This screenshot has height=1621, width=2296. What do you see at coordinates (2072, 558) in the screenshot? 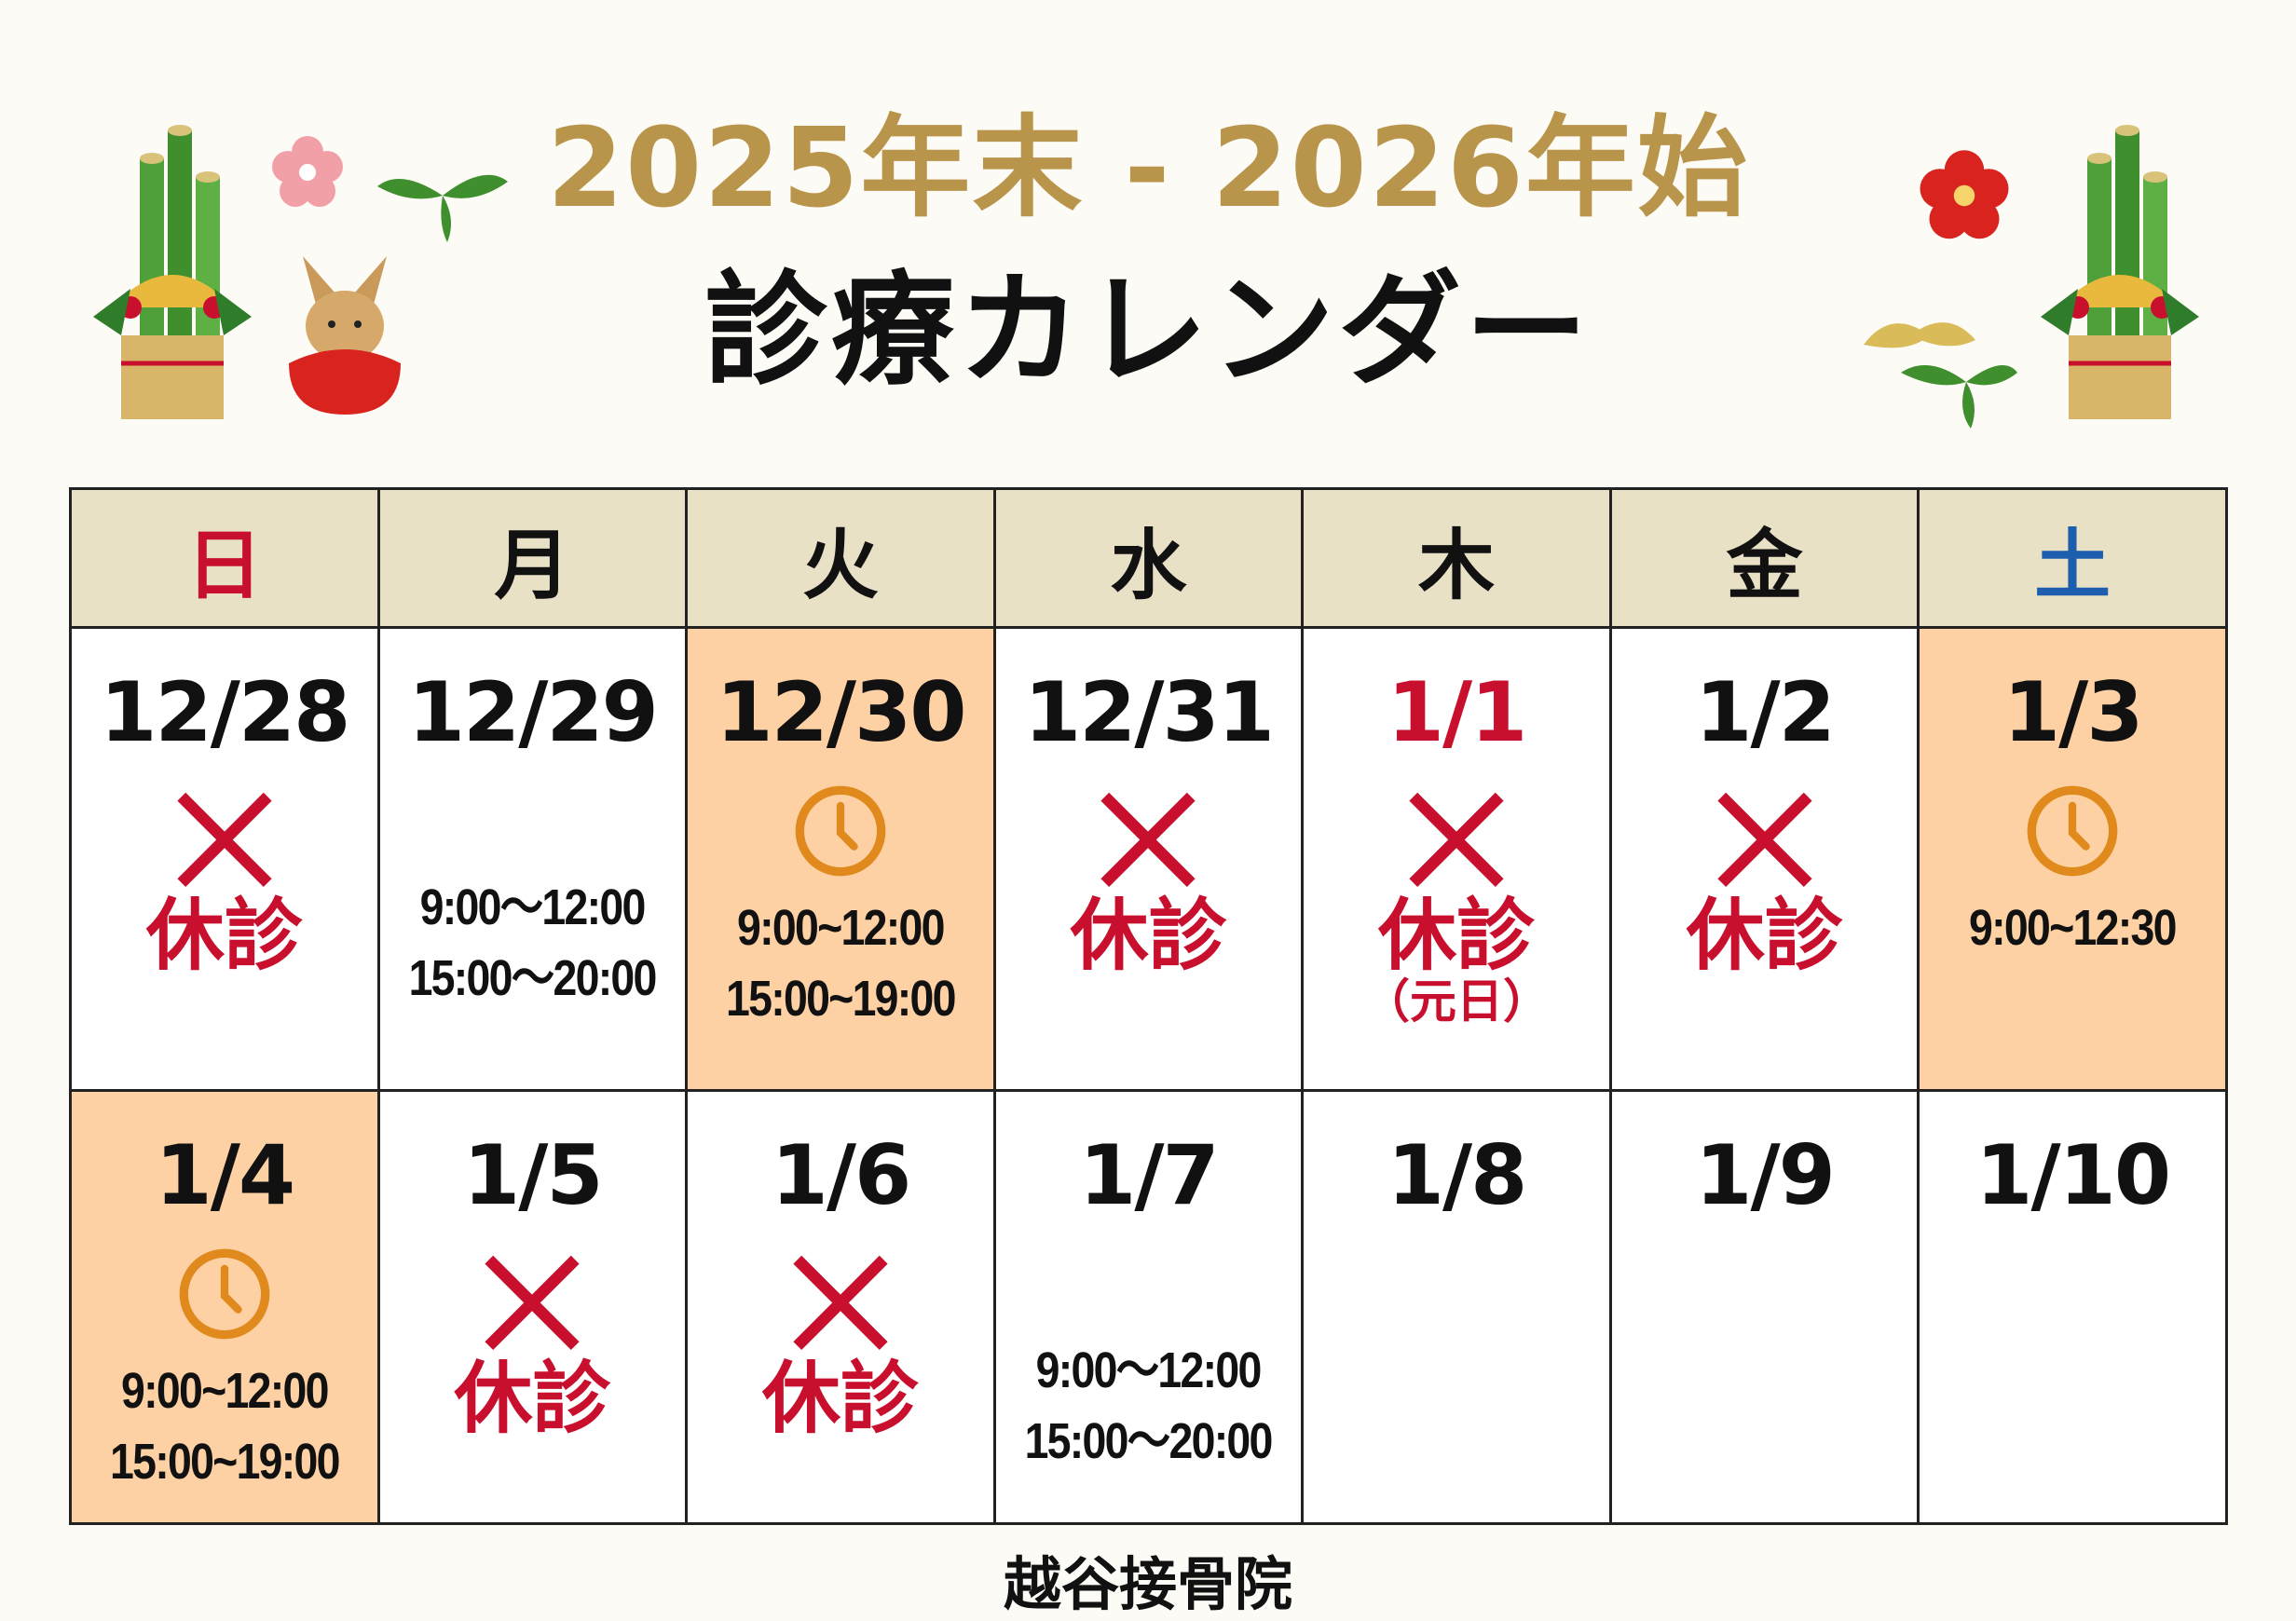
I see `weekday-saturday: 土` at bounding box center [2072, 558].